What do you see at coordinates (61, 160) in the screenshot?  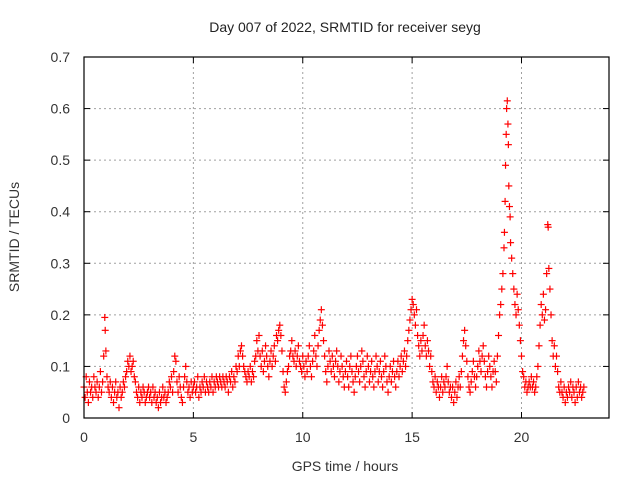 I see `y-tick-label: 0.5` at bounding box center [61, 160].